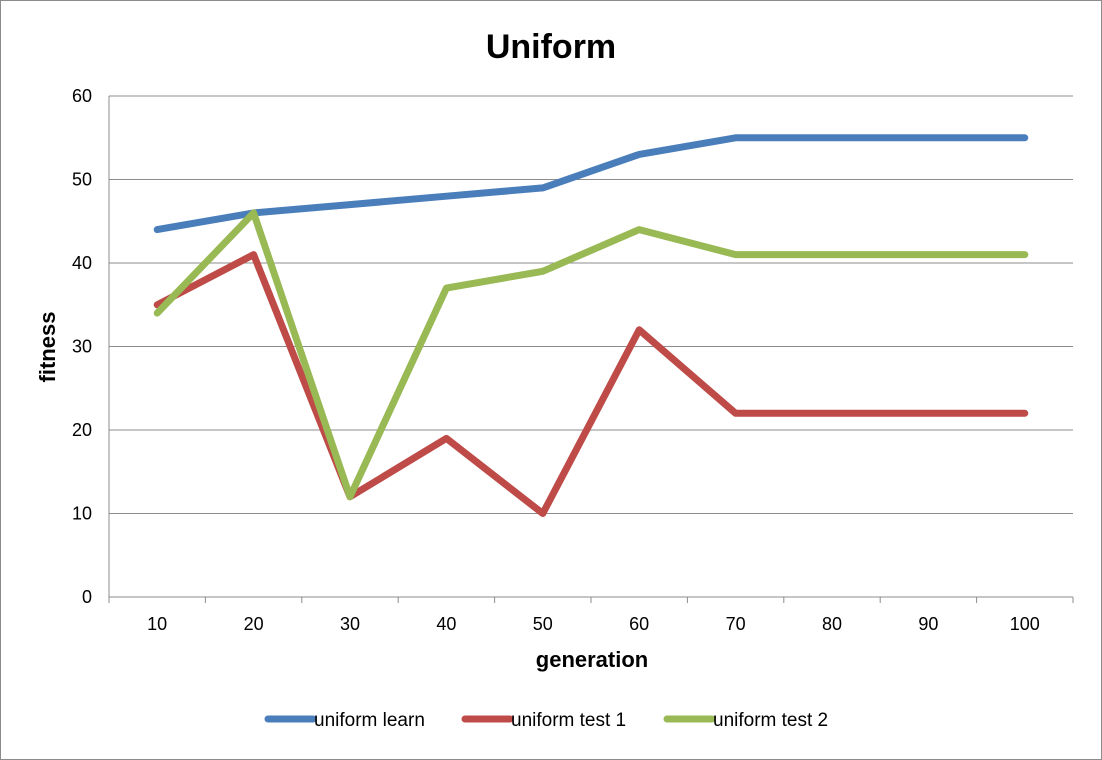 The height and width of the screenshot is (760, 1102). What do you see at coordinates (591, 615) in the screenshot?
I see `x-axis-ticks: 10 20 30 40 50 60 70 80 90 100` at bounding box center [591, 615].